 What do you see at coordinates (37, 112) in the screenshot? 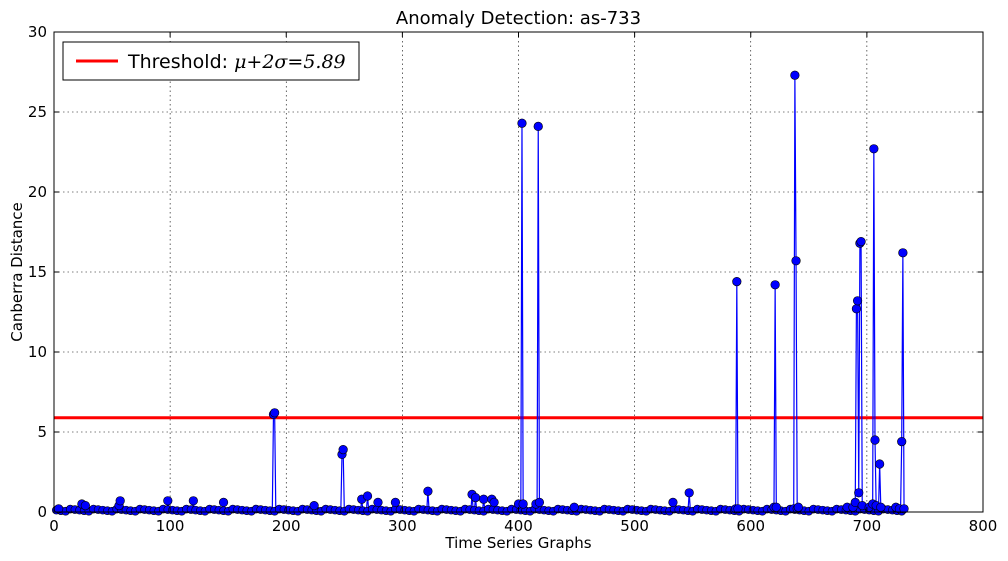
I see `y-tick-label: 25` at bounding box center [37, 112].